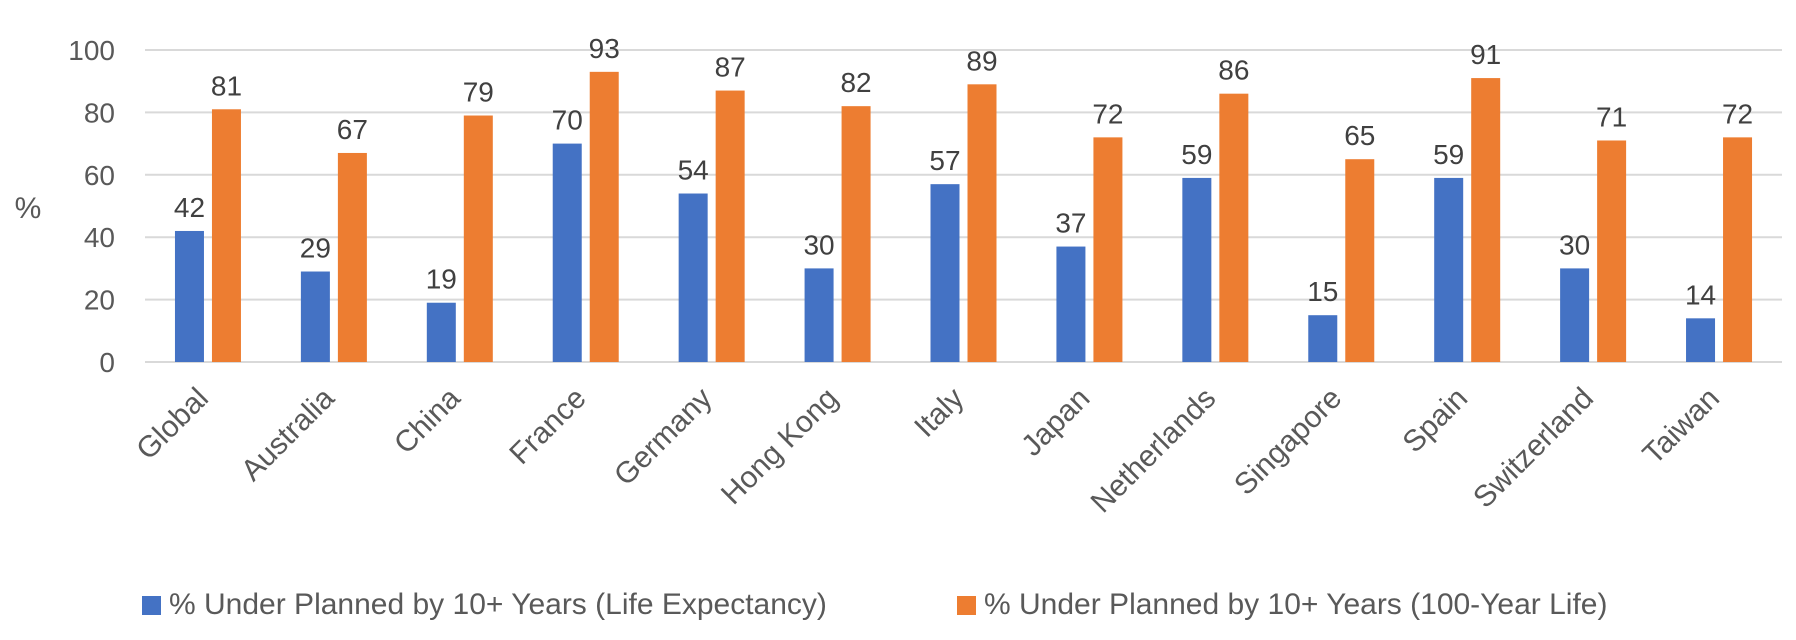 The height and width of the screenshot is (640, 1796). Describe the element at coordinates (427, 420) in the screenshot. I see `category-label: China` at that location.